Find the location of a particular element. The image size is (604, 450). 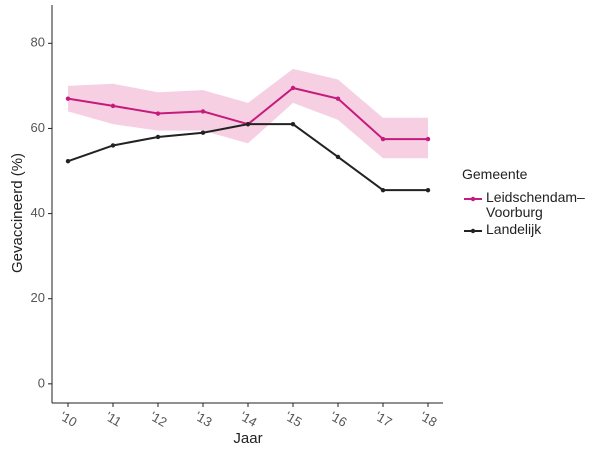

legend-entry: Leidschendam–Voorburg is located at coordinates (524, 205).